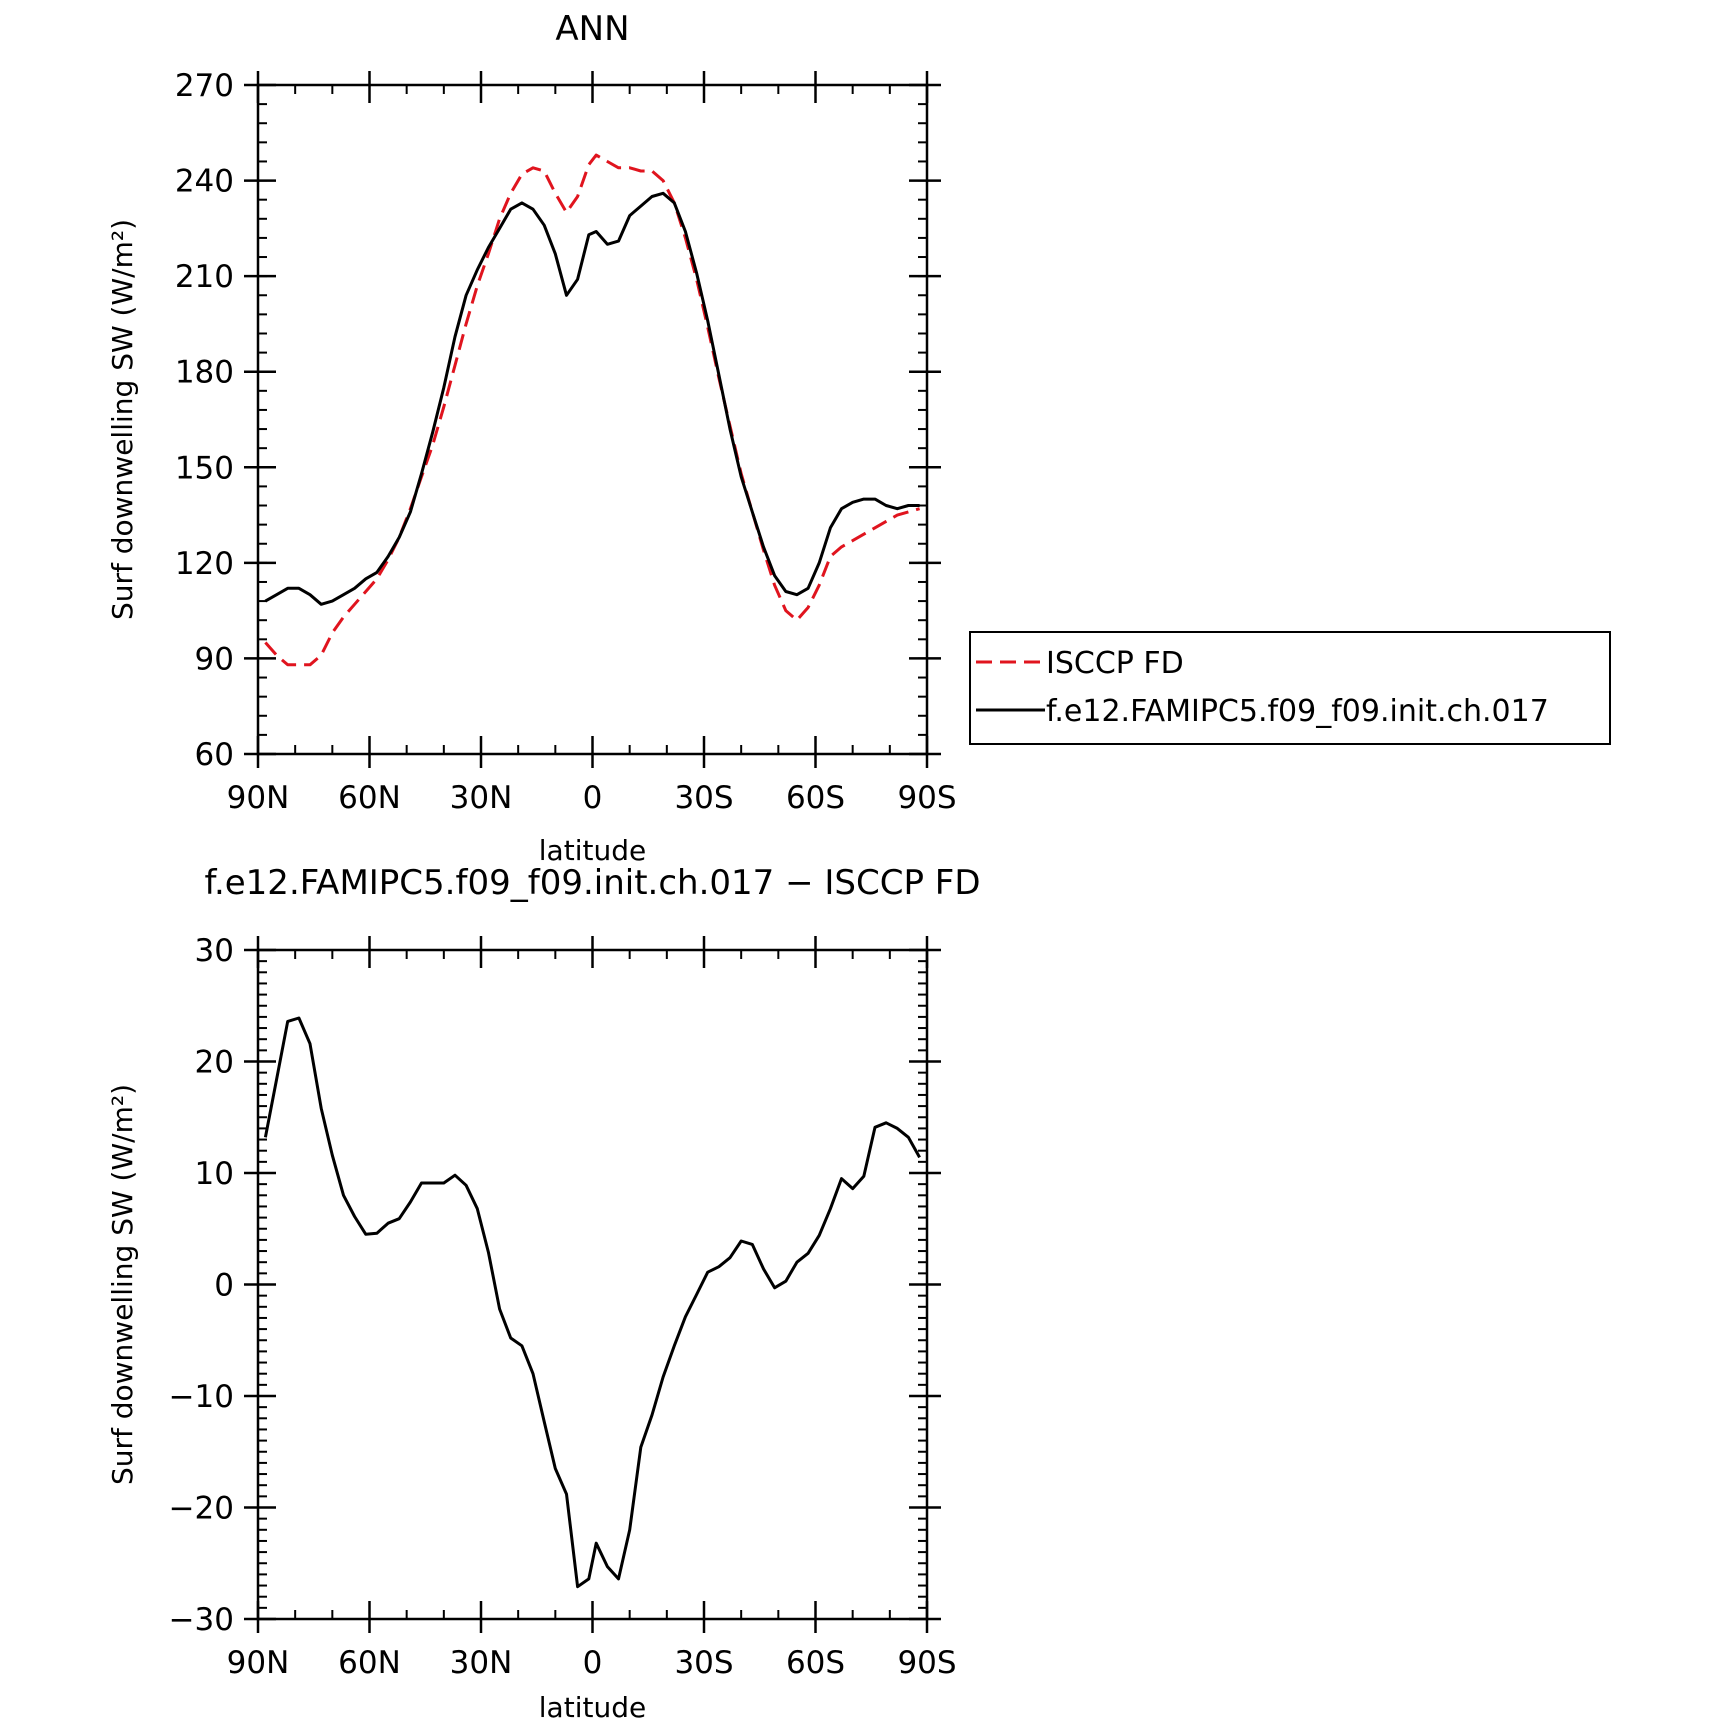 The width and height of the screenshot is (1710, 1723). What do you see at coordinates (1297, 711) in the screenshot?
I see `legend-label: f.e12.FAMIPC5.f09_f09.init.ch.017` at bounding box center [1297, 711].